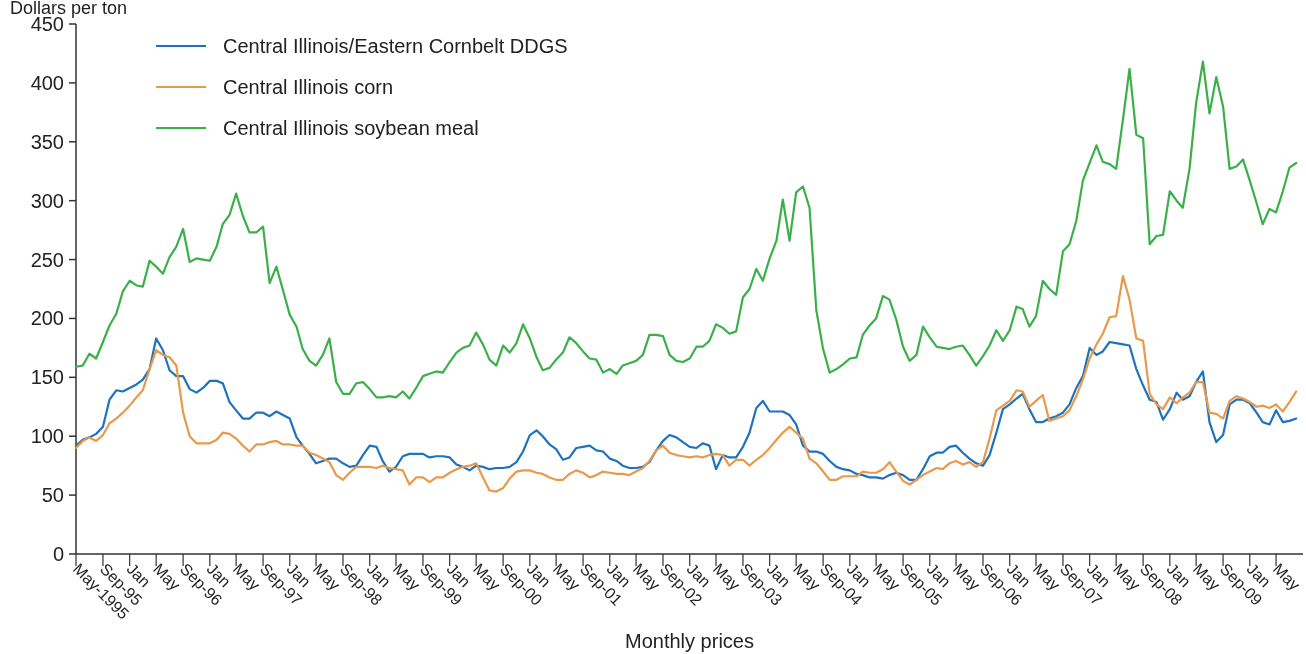  What do you see at coordinates (395, 46) in the screenshot?
I see `legend-label: Central Illinois/Eastern Cornbelt DDGS` at bounding box center [395, 46].